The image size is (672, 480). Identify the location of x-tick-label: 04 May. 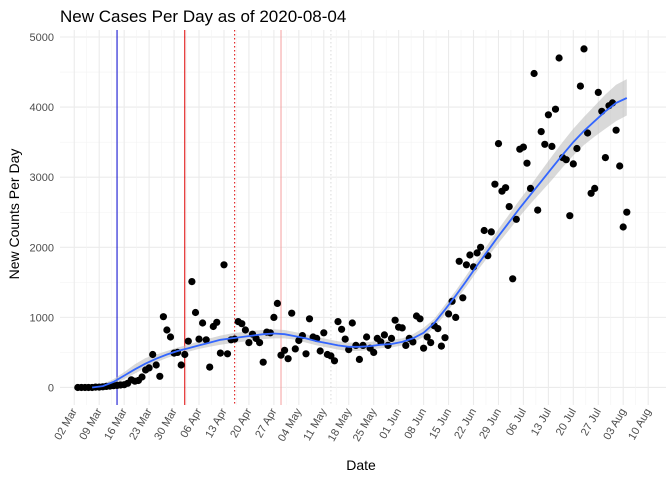
(290, 425).